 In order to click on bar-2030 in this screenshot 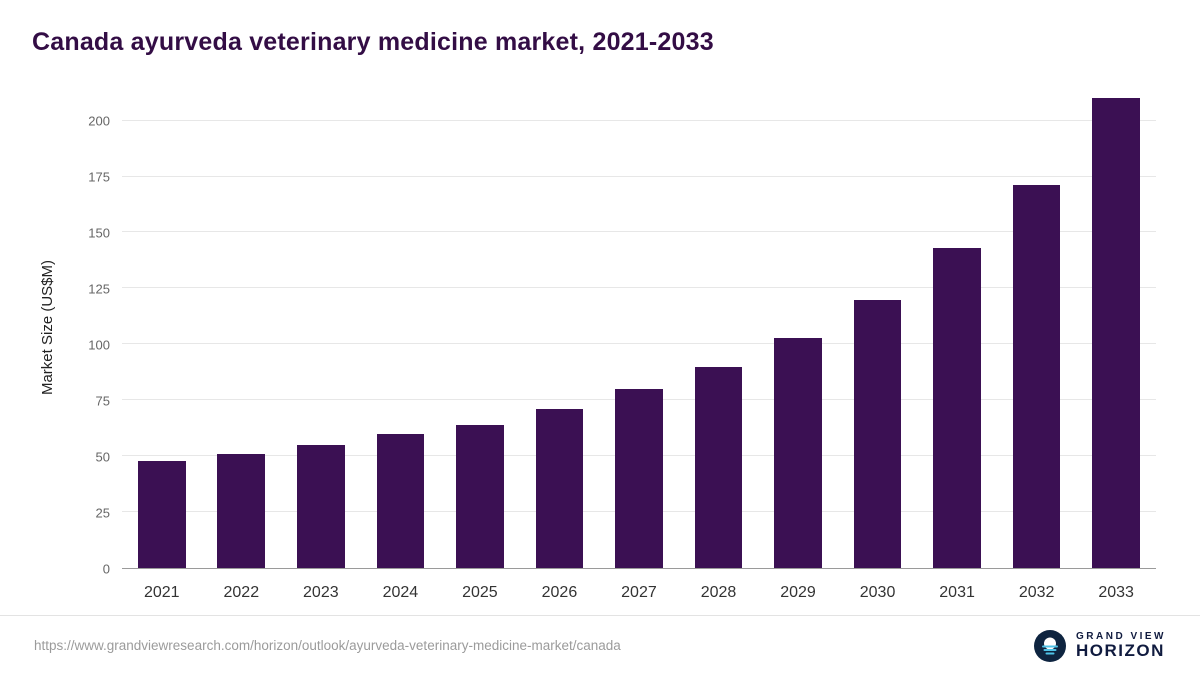, I will do `click(877, 433)`.